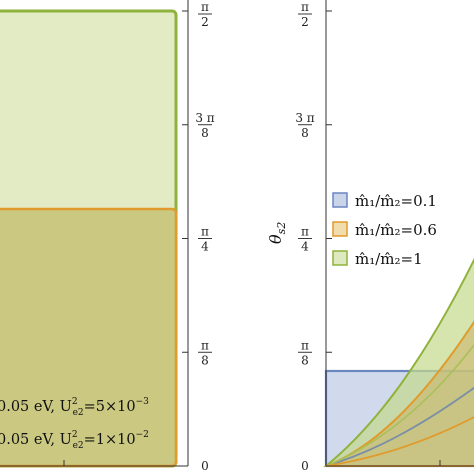 The image size is (474, 474). Describe the element at coordinates (304, 118) in the screenshot. I see `right-ytick-num-3: 3 π` at that location.